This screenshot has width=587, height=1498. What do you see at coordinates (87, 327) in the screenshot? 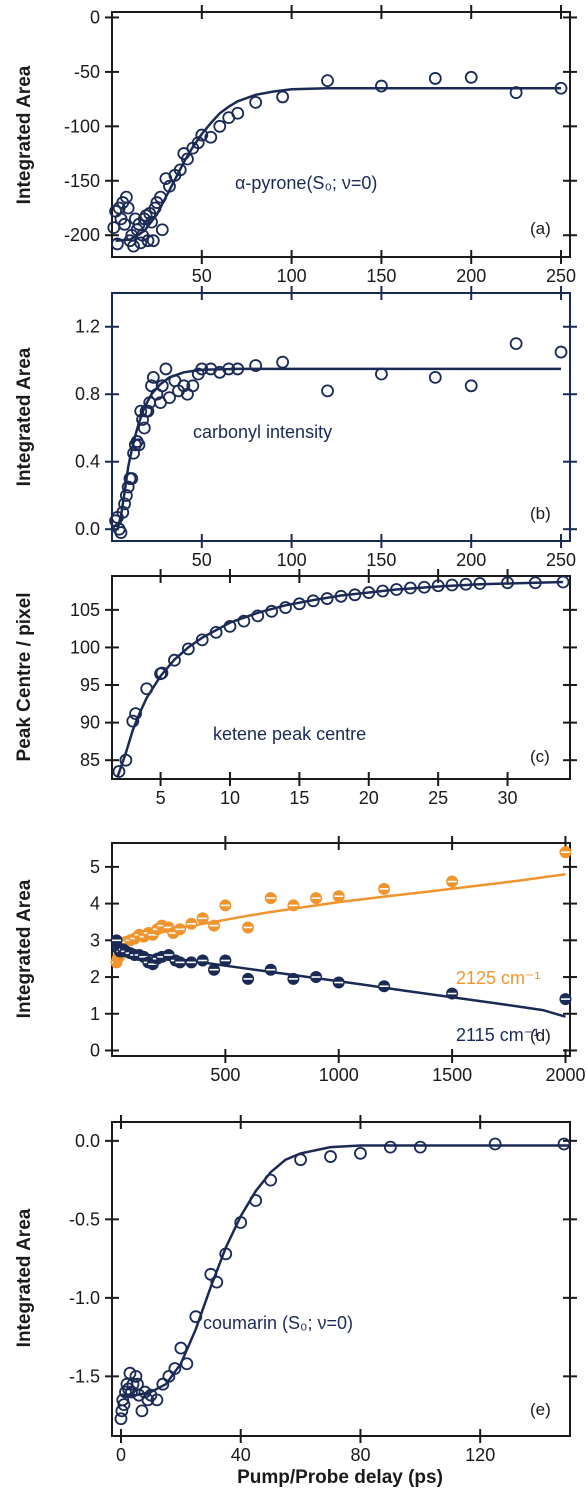
I see `y-tick-label: 1.2` at bounding box center [87, 327].